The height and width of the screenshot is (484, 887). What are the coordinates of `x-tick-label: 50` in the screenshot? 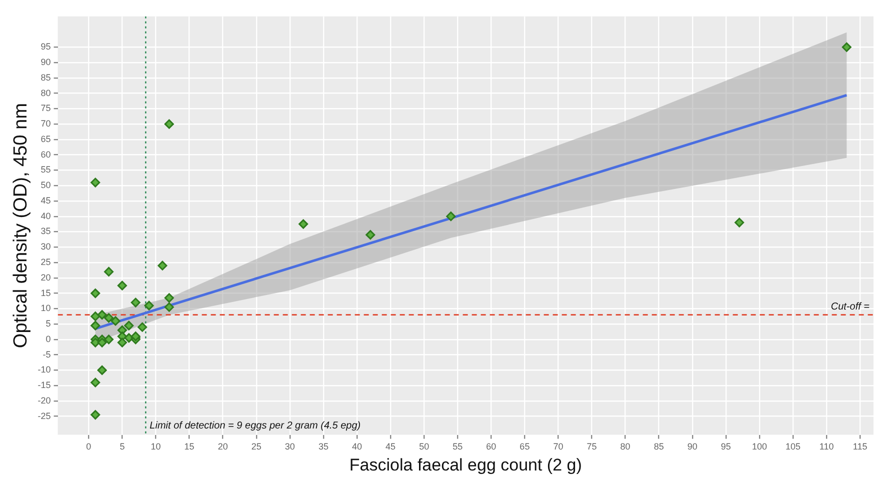 It's located at (424, 447).